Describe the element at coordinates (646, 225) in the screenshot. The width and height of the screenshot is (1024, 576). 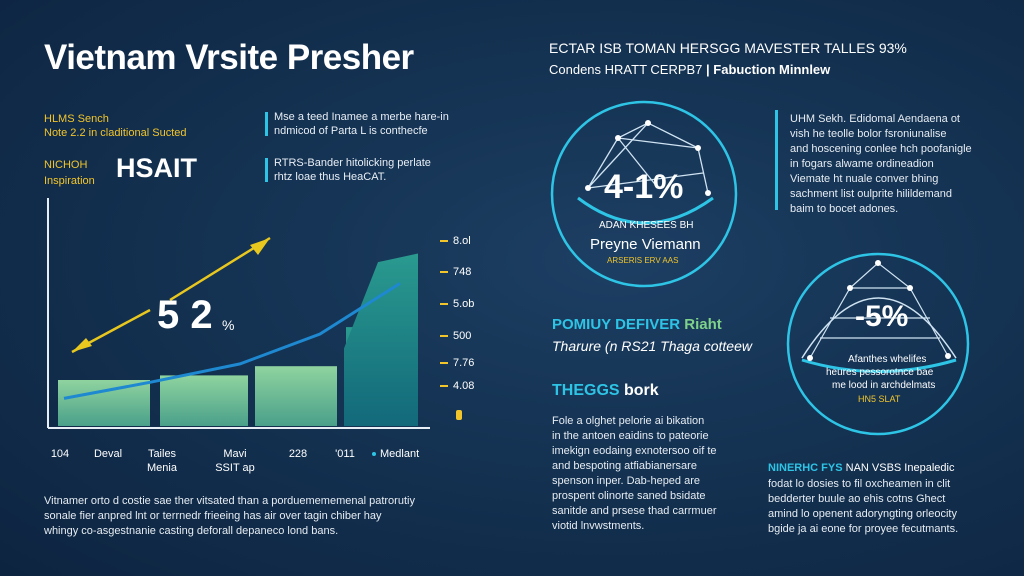
I see `circle1-sub1: ADAN KHESEES BH` at that location.